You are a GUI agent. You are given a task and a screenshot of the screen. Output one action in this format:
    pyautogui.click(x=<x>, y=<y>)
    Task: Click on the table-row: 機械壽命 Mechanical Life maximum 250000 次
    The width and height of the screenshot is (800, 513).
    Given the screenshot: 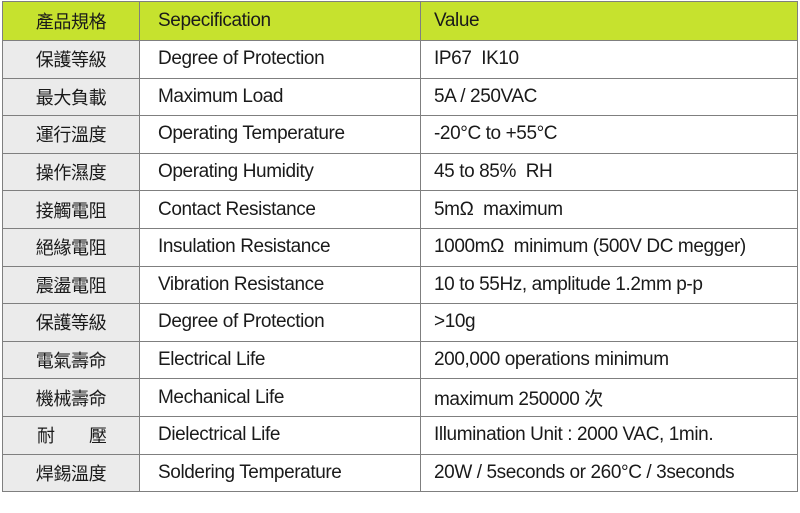 What is the action you would take?
    pyautogui.click(x=400, y=397)
    